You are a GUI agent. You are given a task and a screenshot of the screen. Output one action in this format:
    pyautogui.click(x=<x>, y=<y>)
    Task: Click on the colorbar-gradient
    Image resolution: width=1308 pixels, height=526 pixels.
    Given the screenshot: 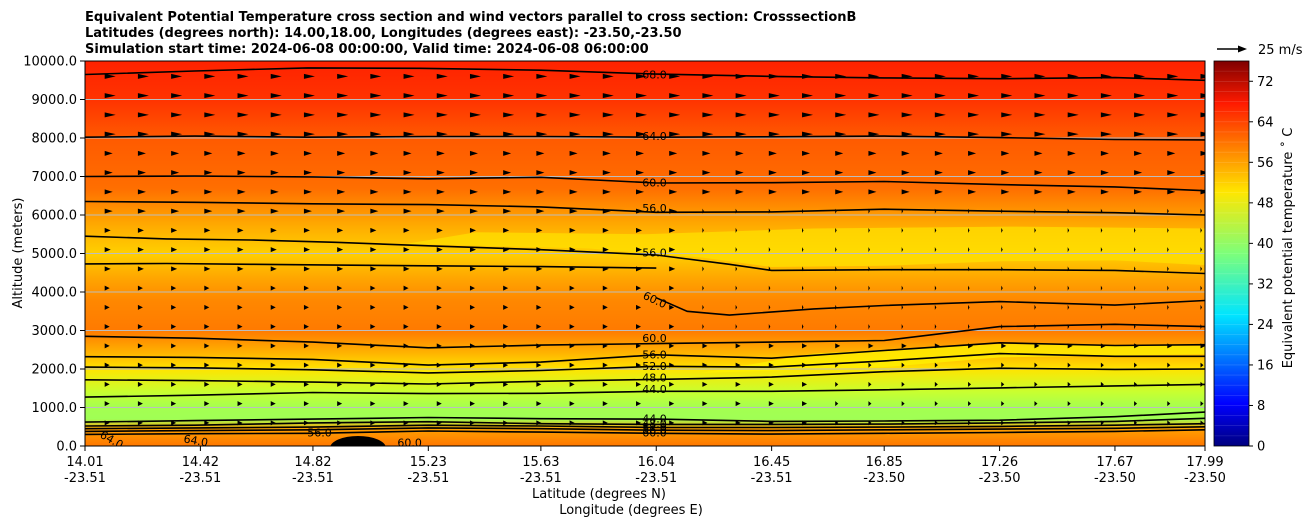 What is the action you would take?
    pyautogui.click(x=1231, y=253)
    